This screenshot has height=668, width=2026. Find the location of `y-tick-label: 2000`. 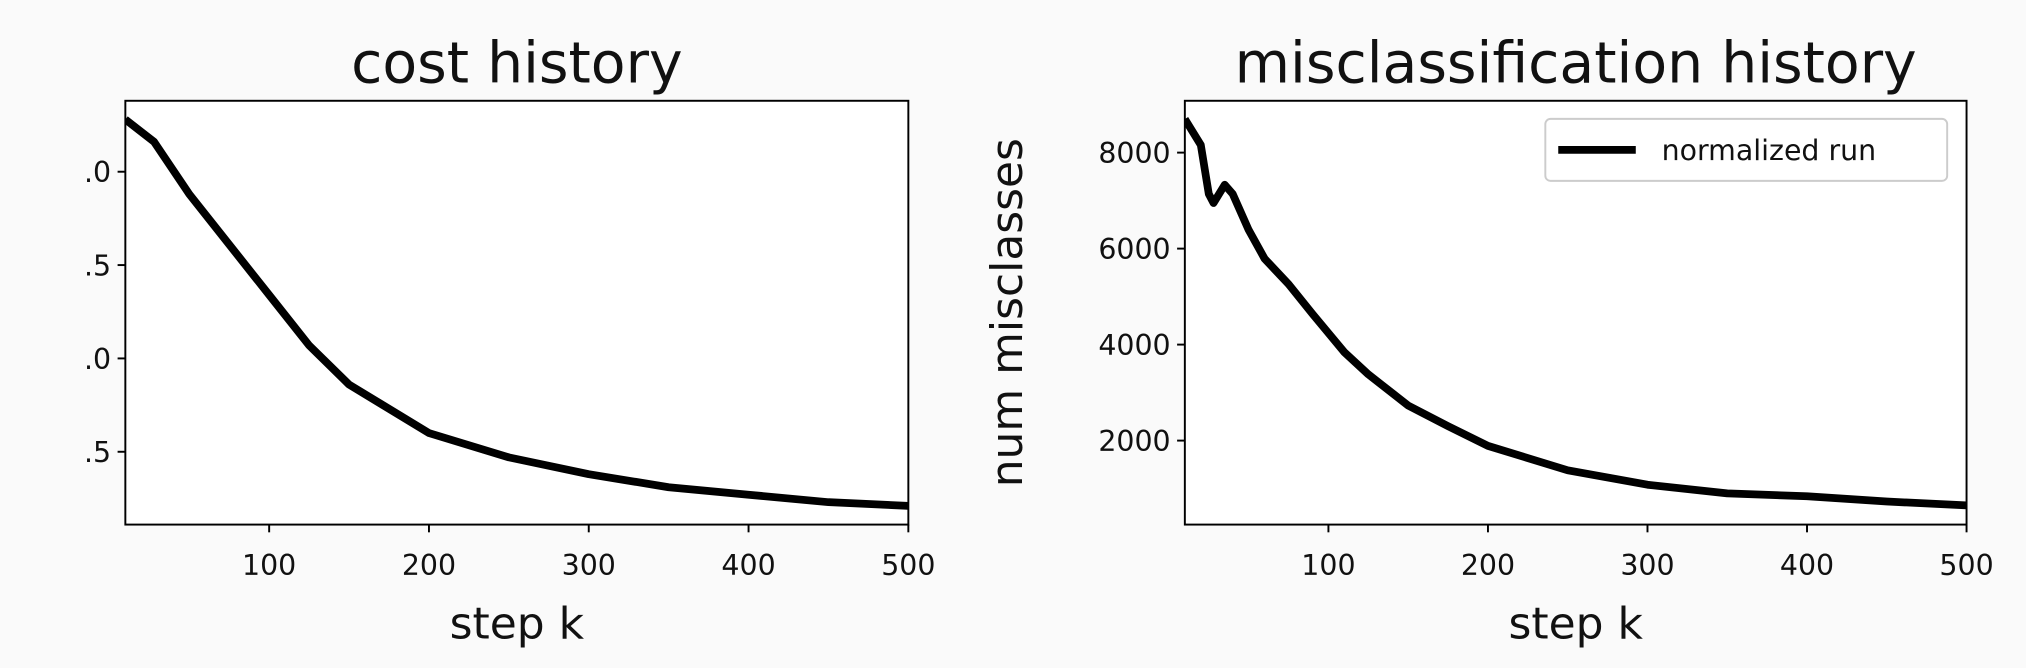

y-tick-label: 2000 is located at coordinates (1134, 441).